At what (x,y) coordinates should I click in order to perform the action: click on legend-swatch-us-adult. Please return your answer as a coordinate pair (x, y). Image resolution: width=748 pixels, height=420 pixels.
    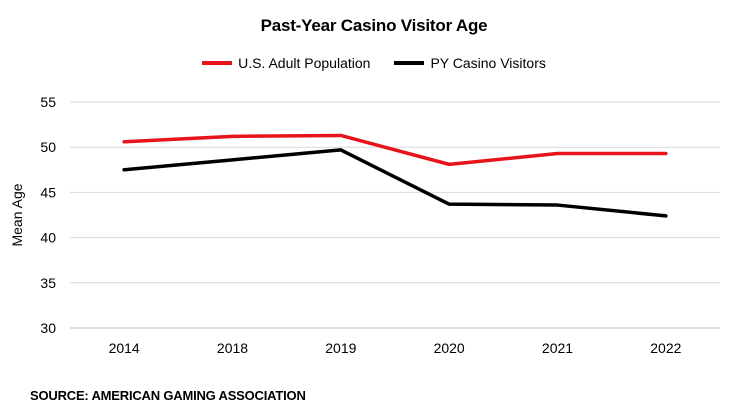
    Looking at the image, I should click on (217, 63).